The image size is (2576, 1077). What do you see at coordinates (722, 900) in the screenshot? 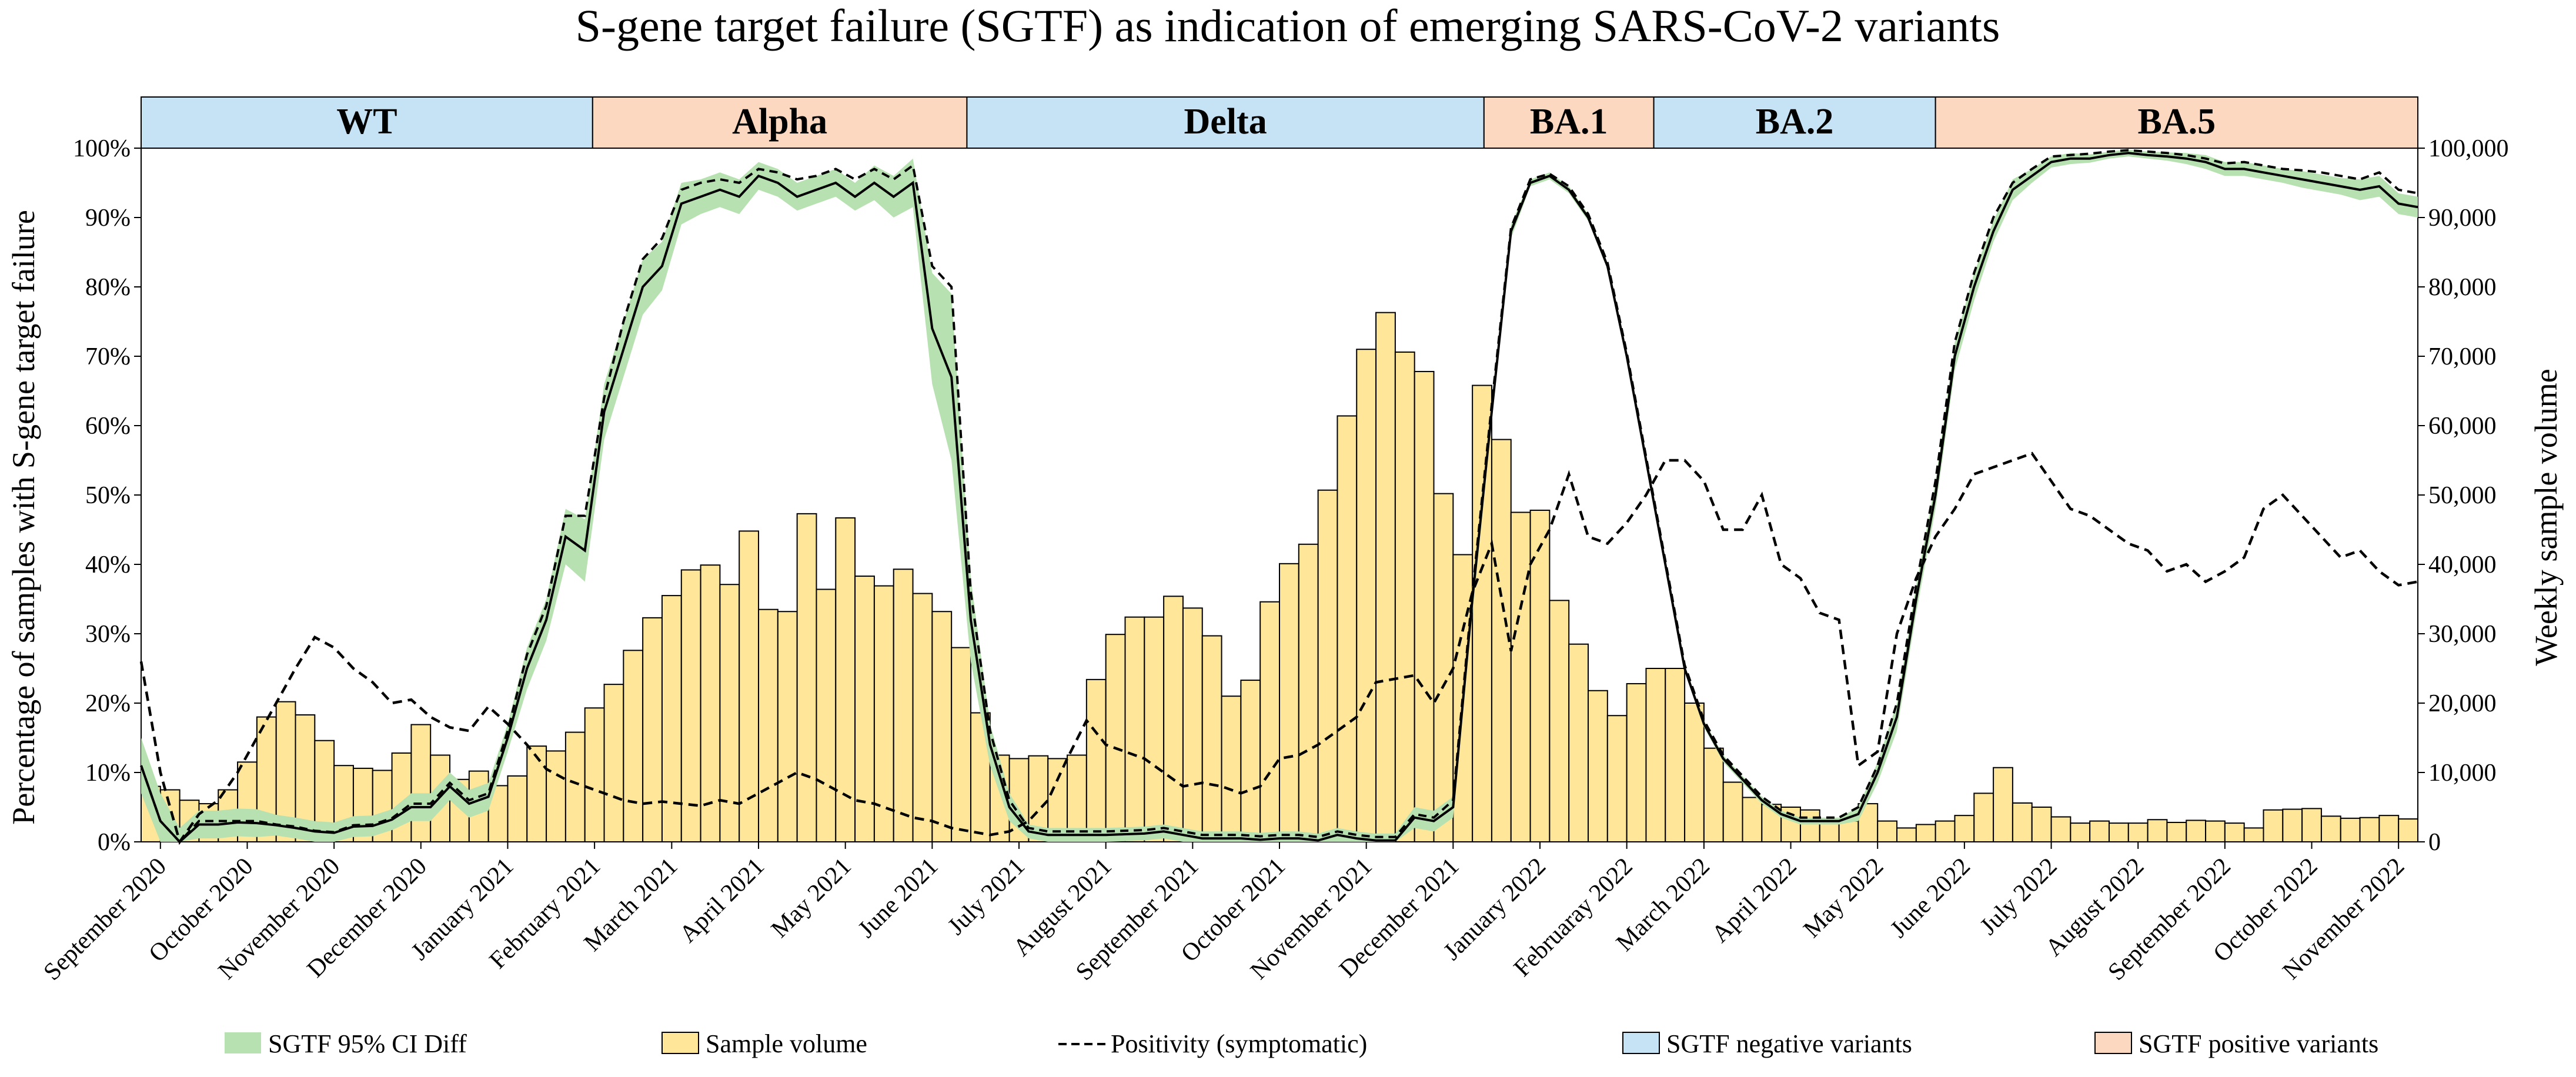
I see `x-tick-label: April 2021` at bounding box center [722, 900].